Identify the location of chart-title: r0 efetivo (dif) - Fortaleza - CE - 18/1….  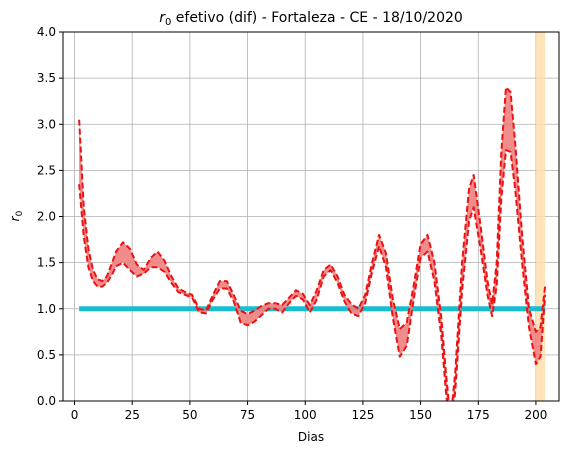
(311, 19).